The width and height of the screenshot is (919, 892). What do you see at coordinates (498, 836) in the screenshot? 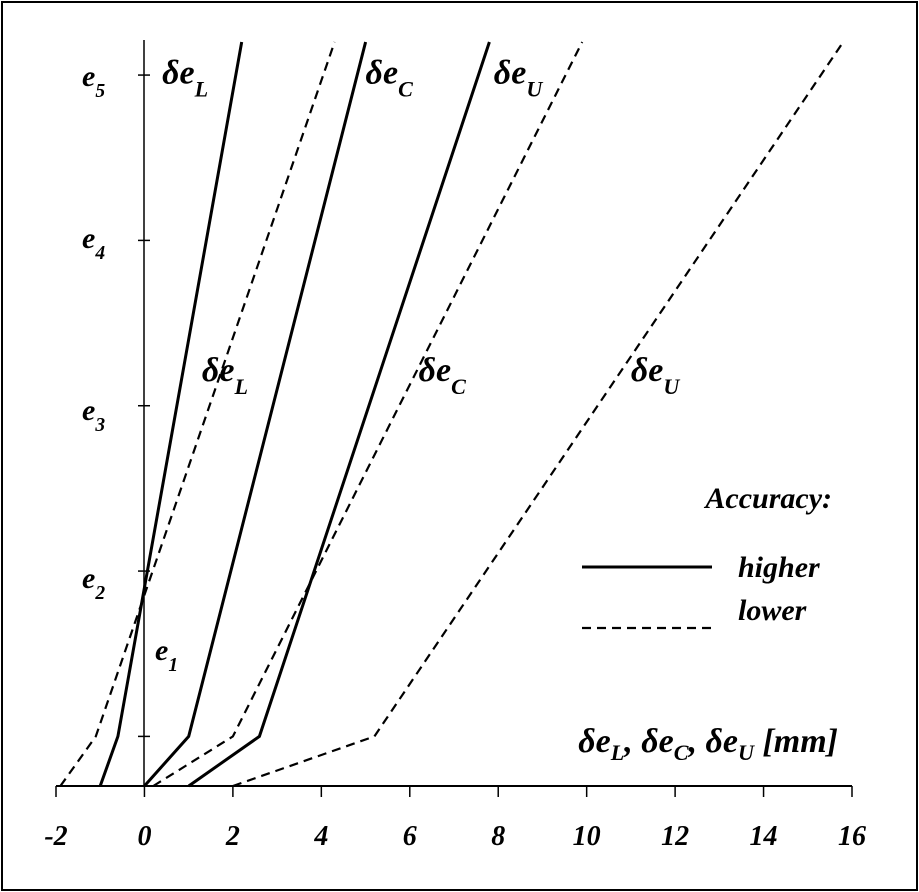
I see `x-tick-label: 8` at bounding box center [498, 836].